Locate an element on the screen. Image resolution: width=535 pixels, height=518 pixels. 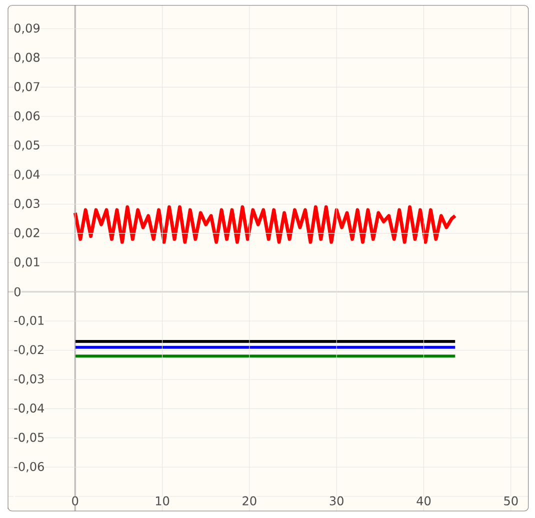
y-tick-label: -0,05 is located at coordinates (29, 438).